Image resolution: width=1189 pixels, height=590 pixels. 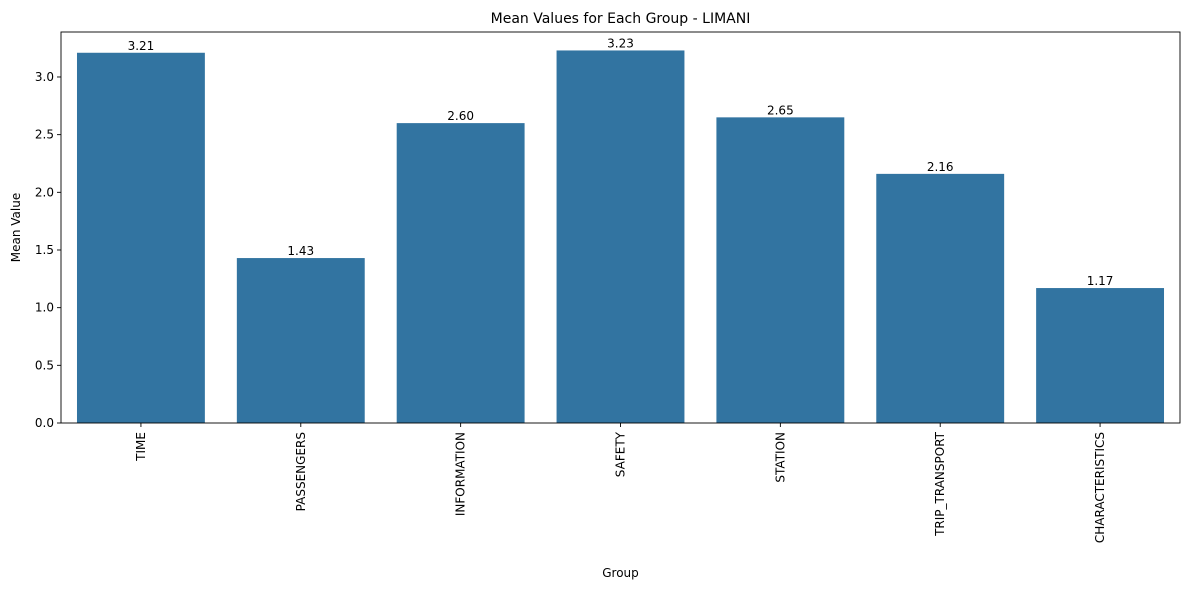 I want to click on x-axis-label: Group, so click(x=620, y=573).